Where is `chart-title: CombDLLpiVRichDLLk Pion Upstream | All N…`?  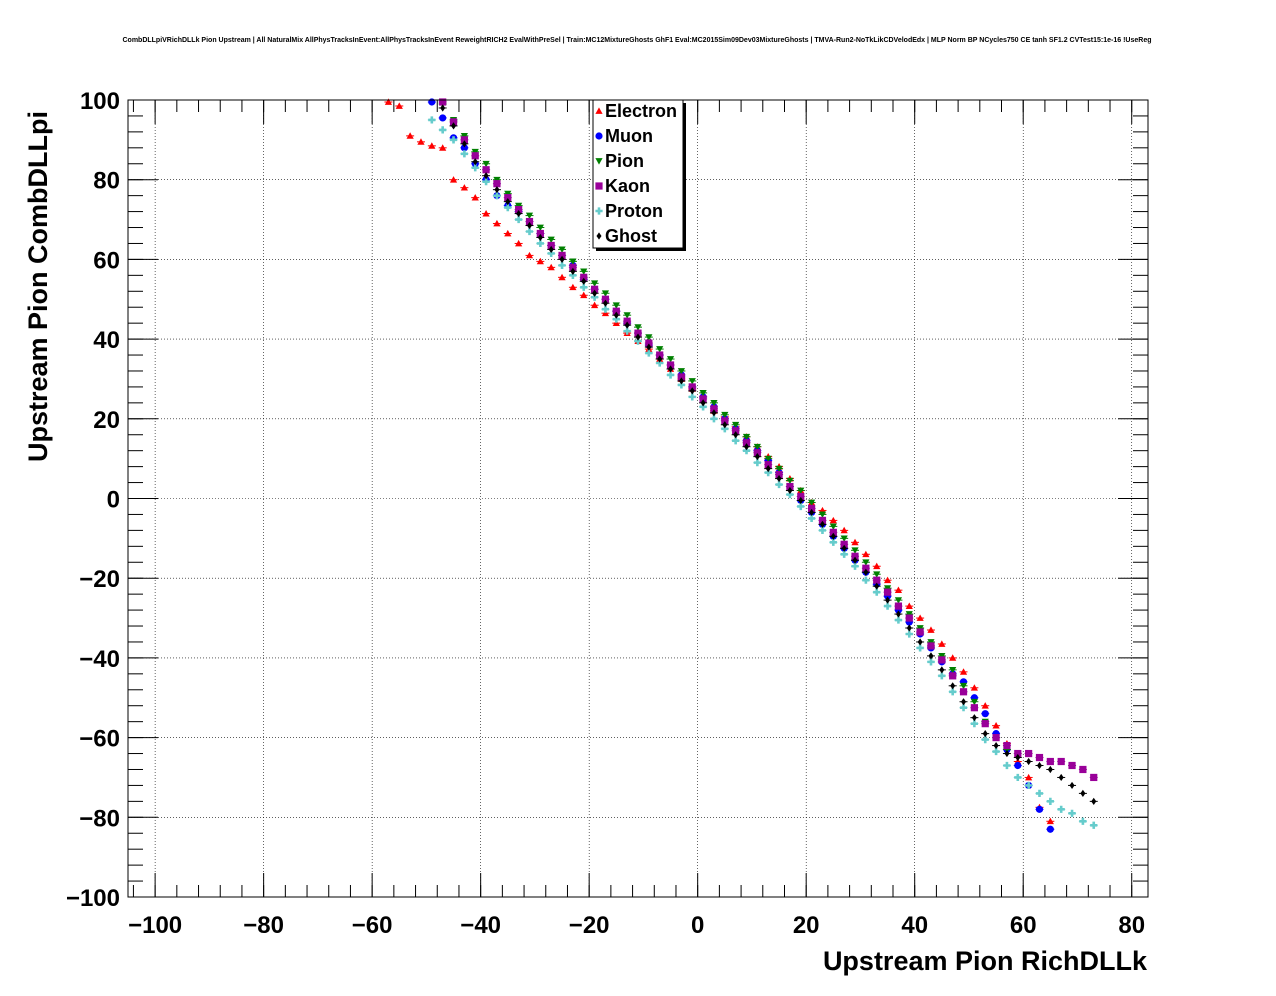
chart-title: CombDLLpiVRichDLLk Pion Upstream | All N… is located at coordinates (636, 40).